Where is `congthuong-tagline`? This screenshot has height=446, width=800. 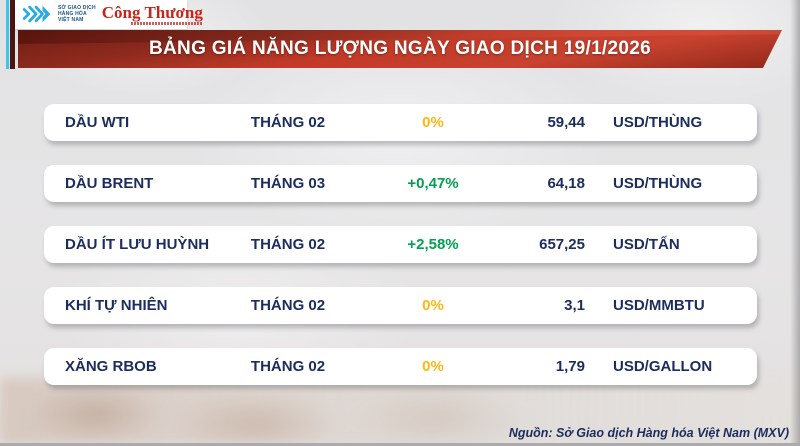 congthuong-tagline is located at coordinates (166, 23).